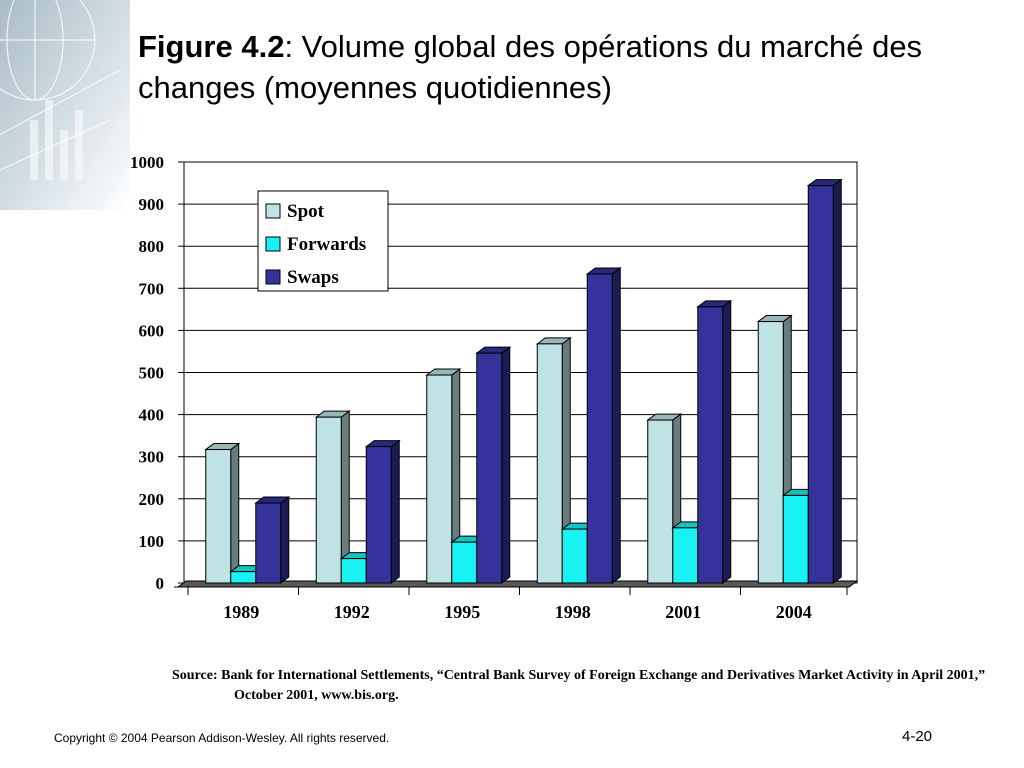  I want to click on y-tick-label: 600, so click(152, 330).